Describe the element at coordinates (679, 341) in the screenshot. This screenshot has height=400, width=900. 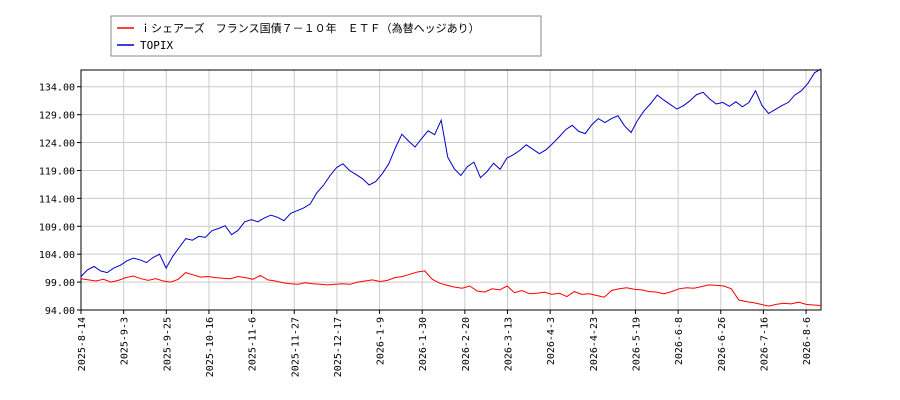
I see `x-tick-label: 2026-6-8` at that location.